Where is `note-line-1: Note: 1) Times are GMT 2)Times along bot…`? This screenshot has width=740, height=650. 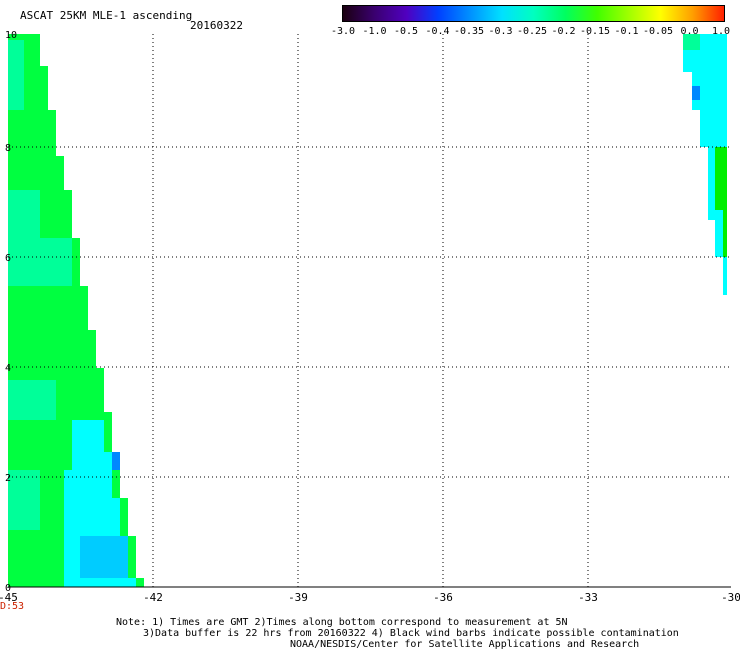
note-line-1: Note: 1) Times are GMT 2)Times along bot… is located at coordinates (342, 622).